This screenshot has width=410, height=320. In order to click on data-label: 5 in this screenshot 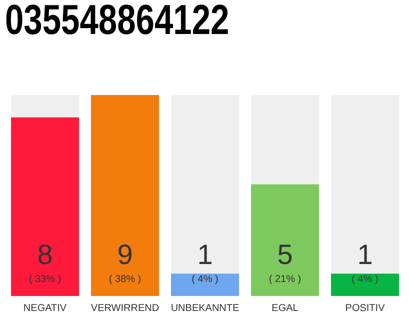, I will do `click(285, 254)`.